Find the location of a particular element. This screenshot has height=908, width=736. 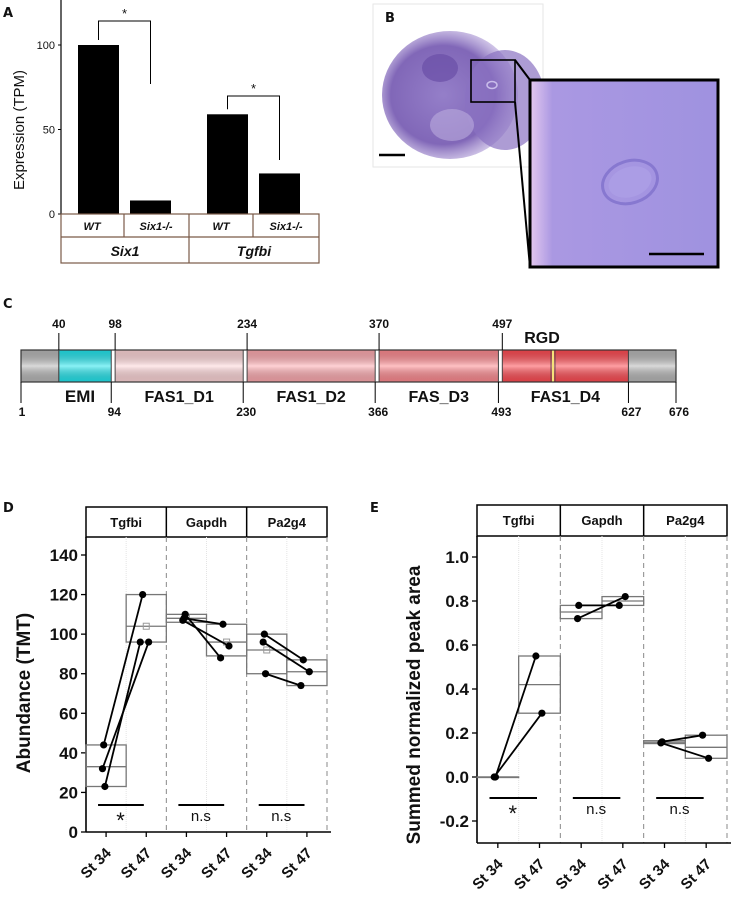

bottom-position-label: 230 is located at coordinates (246, 412).